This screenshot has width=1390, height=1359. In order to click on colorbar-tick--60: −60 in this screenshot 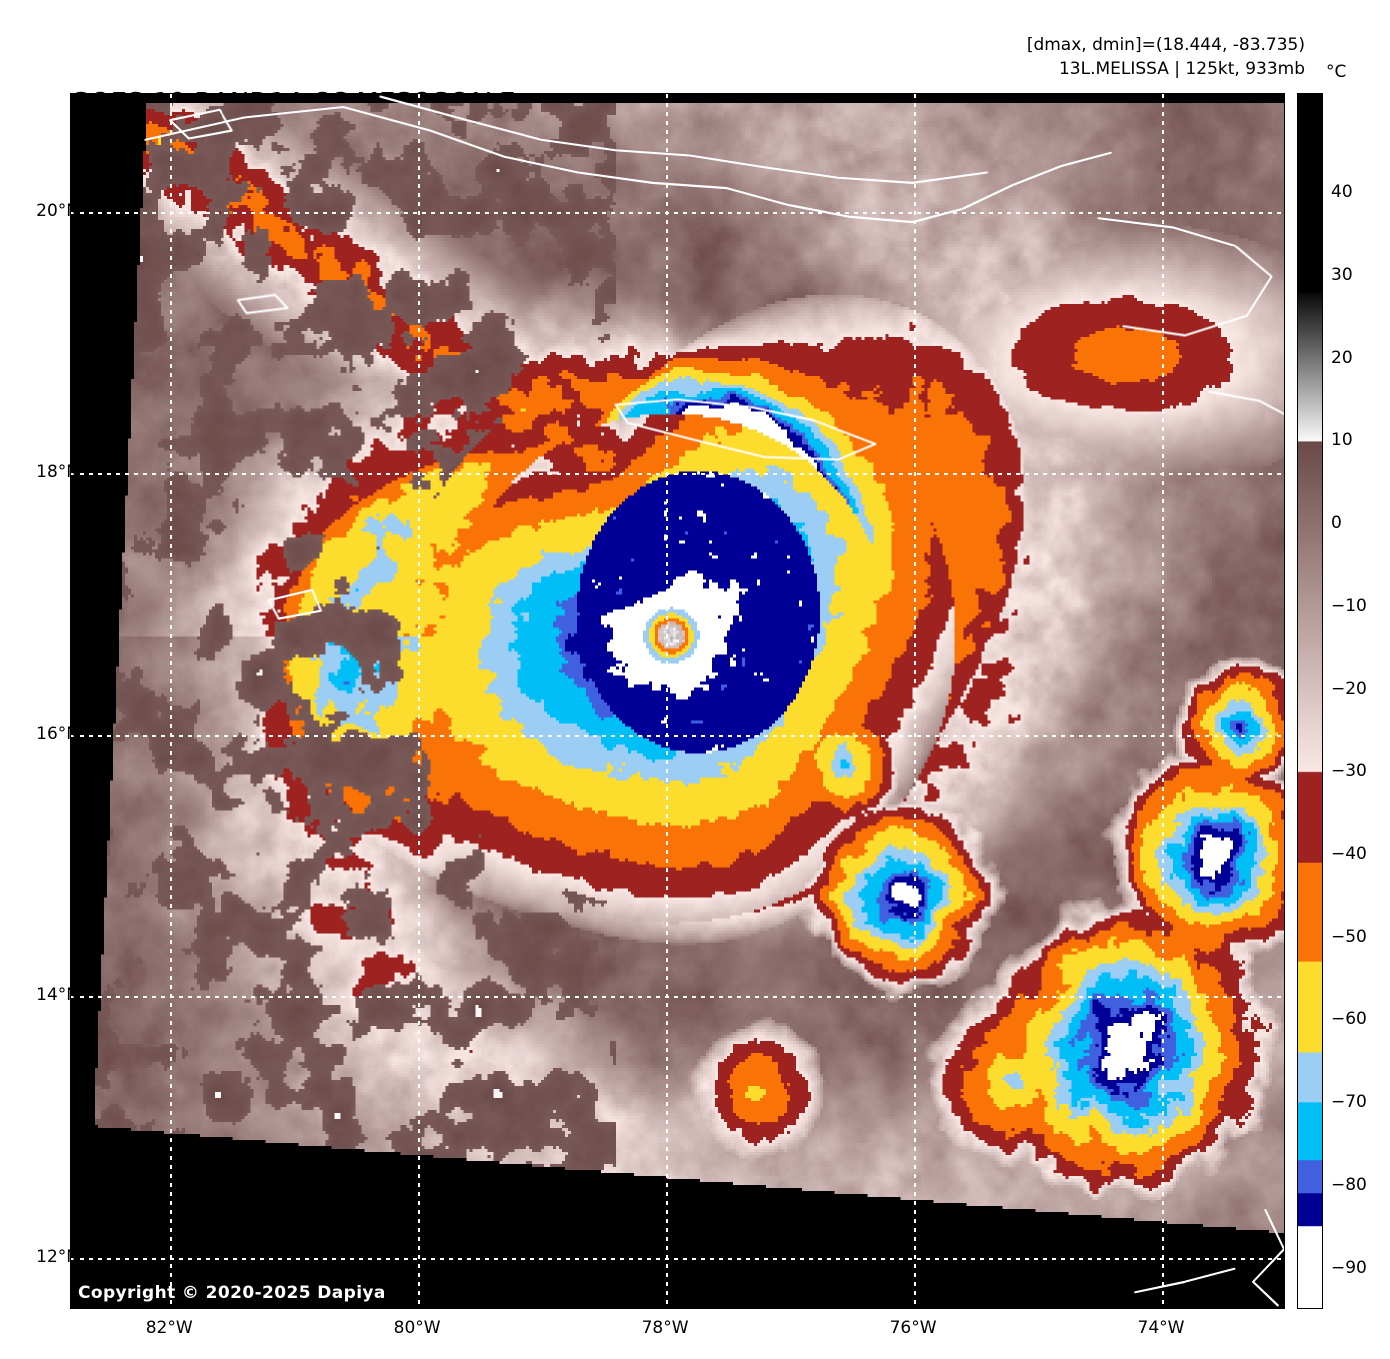, I will do `click(1349, 1019)`.